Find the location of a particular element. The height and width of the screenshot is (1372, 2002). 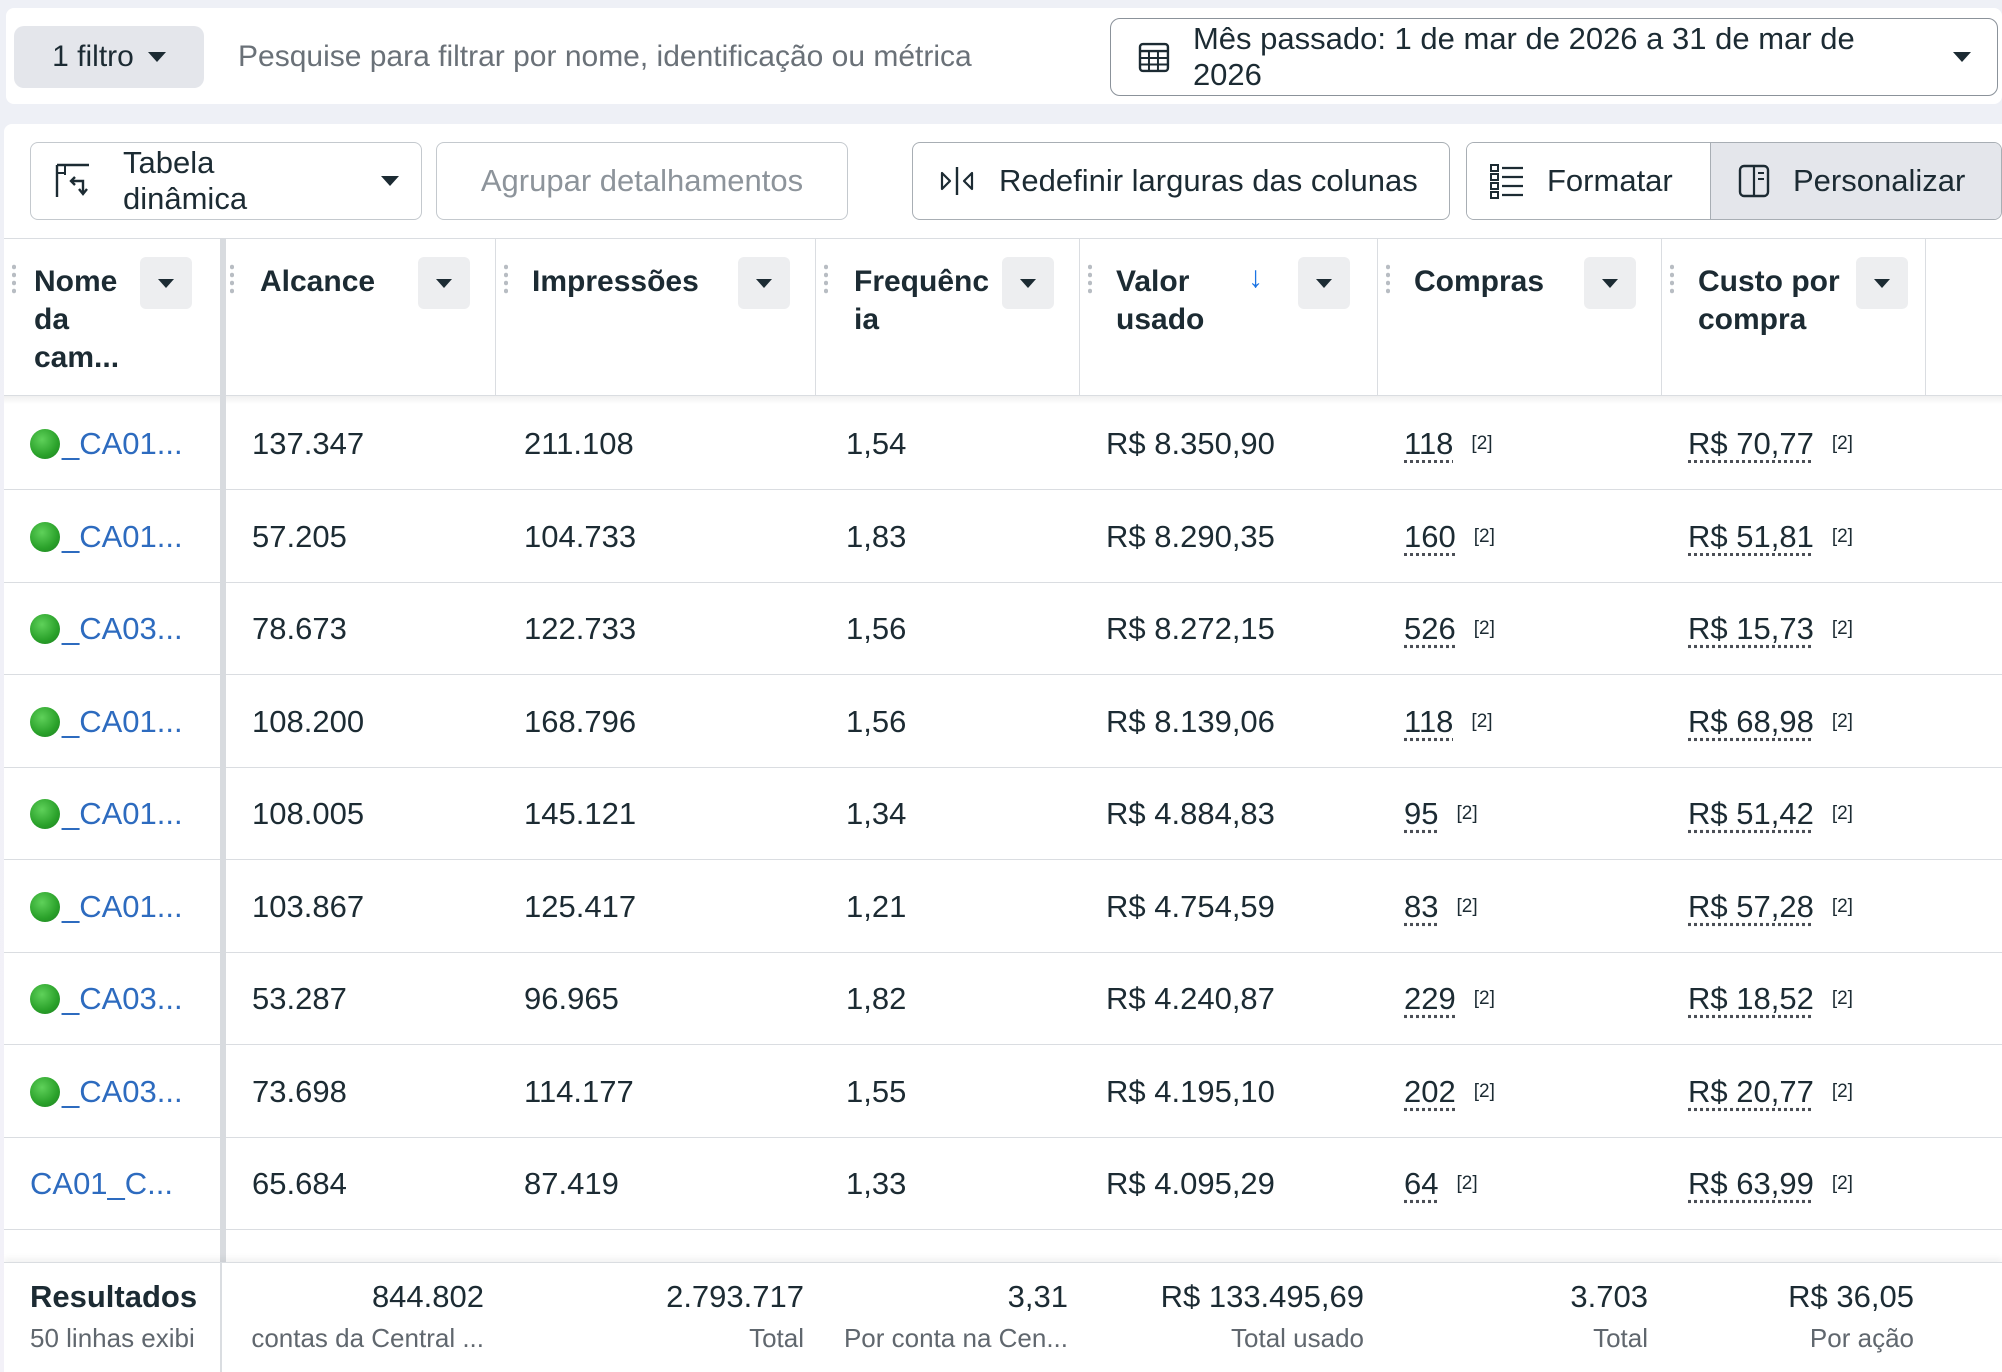

impressions-cell: 125.417 is located at coordinates (580, 906).